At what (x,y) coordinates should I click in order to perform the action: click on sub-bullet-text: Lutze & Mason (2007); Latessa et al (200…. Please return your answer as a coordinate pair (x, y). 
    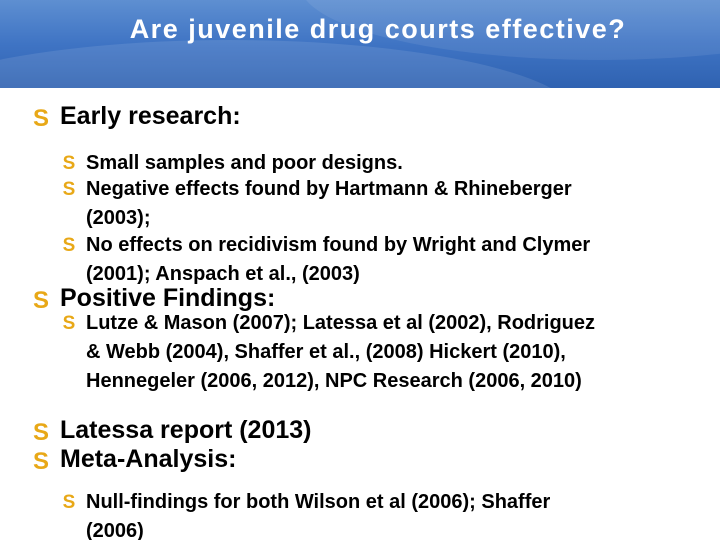
    Looking at the image, I should click on (341, 323).